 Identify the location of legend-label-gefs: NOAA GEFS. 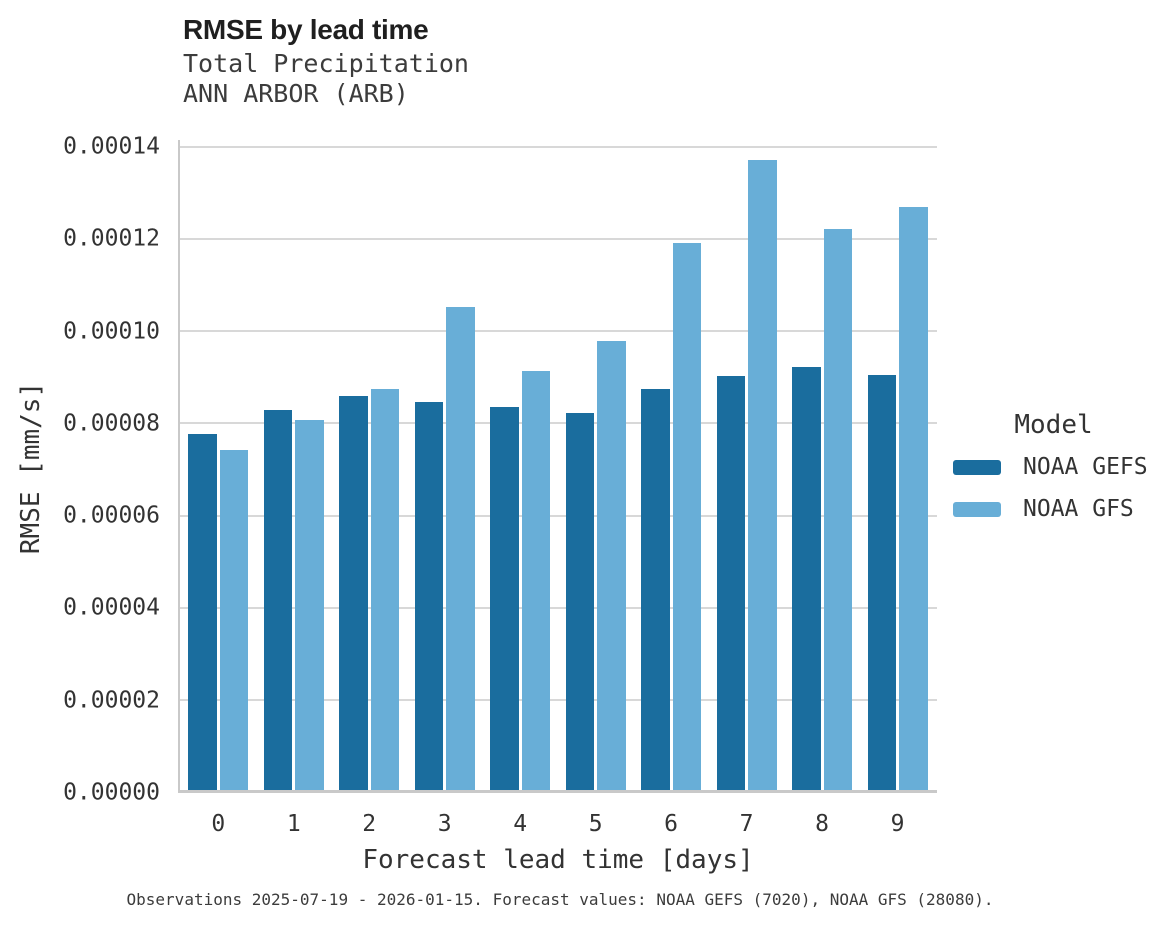
(1085, 467).